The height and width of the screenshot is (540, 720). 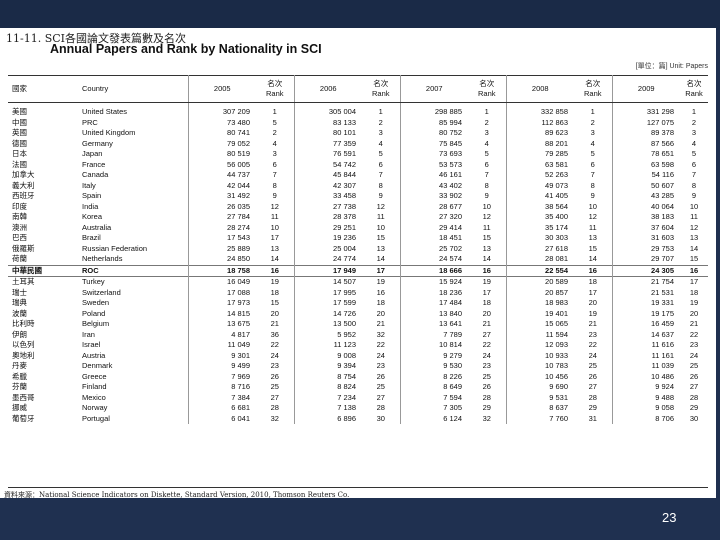 What do you see at coordinates (381, 154) in the screenshot?
I see `rank-cell: 5` at bounding box center [381, 154].